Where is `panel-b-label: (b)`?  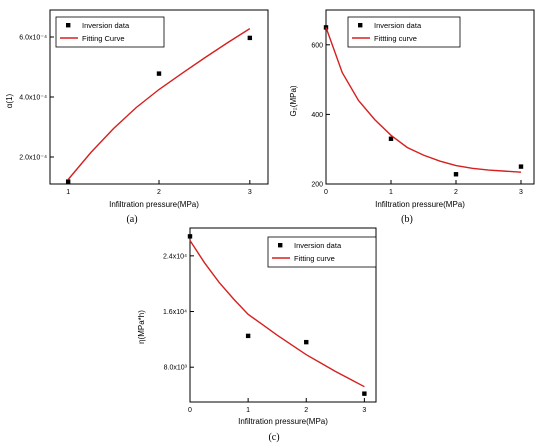 panel-b-label: (b) is located at coordinates (407, 219).